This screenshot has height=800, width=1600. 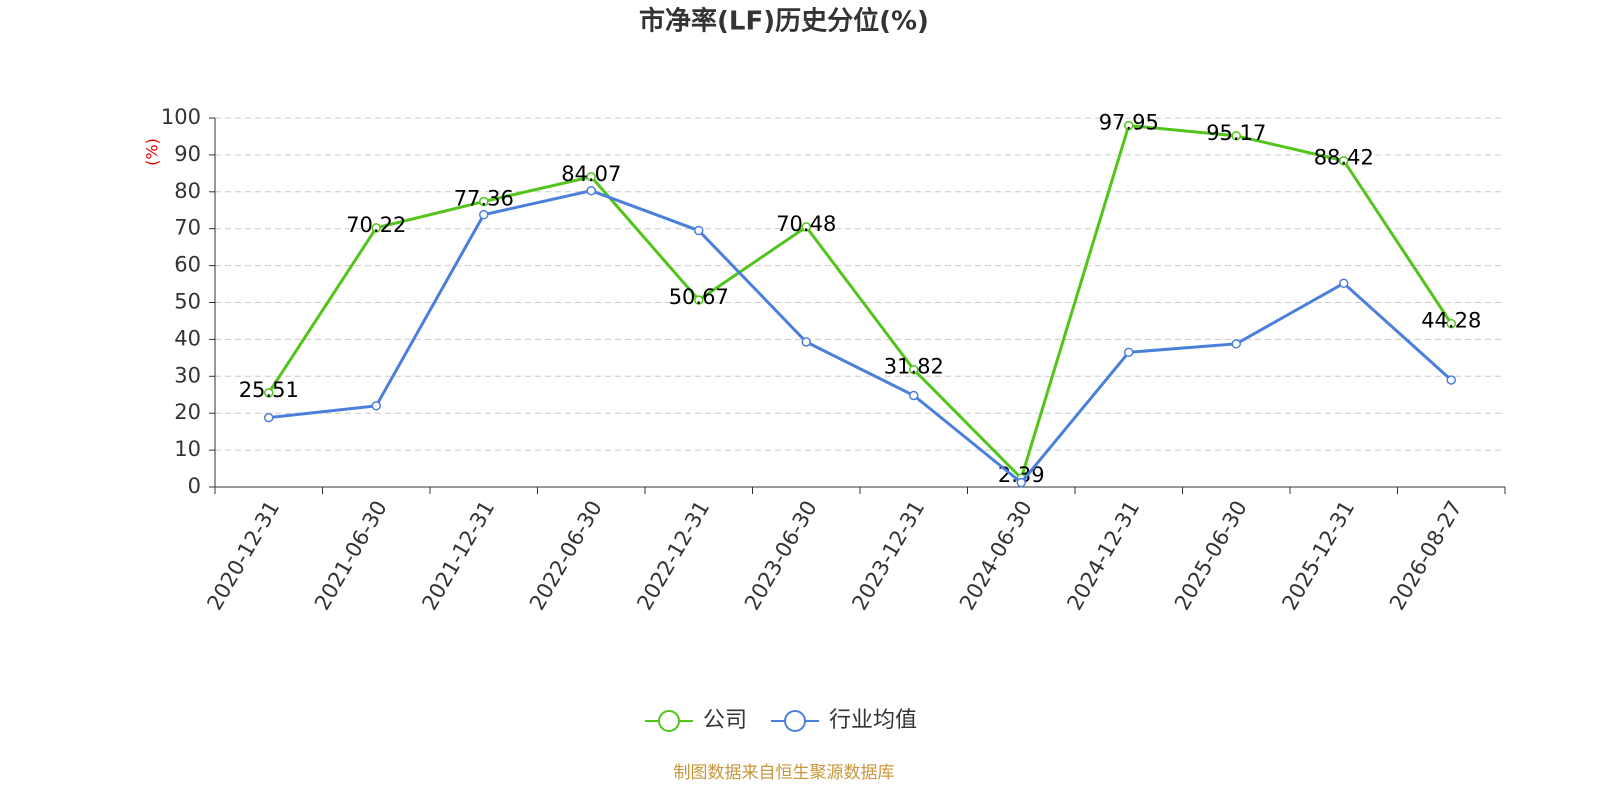 What do you see at coordinates (187, 375) in the screenshot?
I see `y-tick-label: 30` at bounding box center [187, 375].